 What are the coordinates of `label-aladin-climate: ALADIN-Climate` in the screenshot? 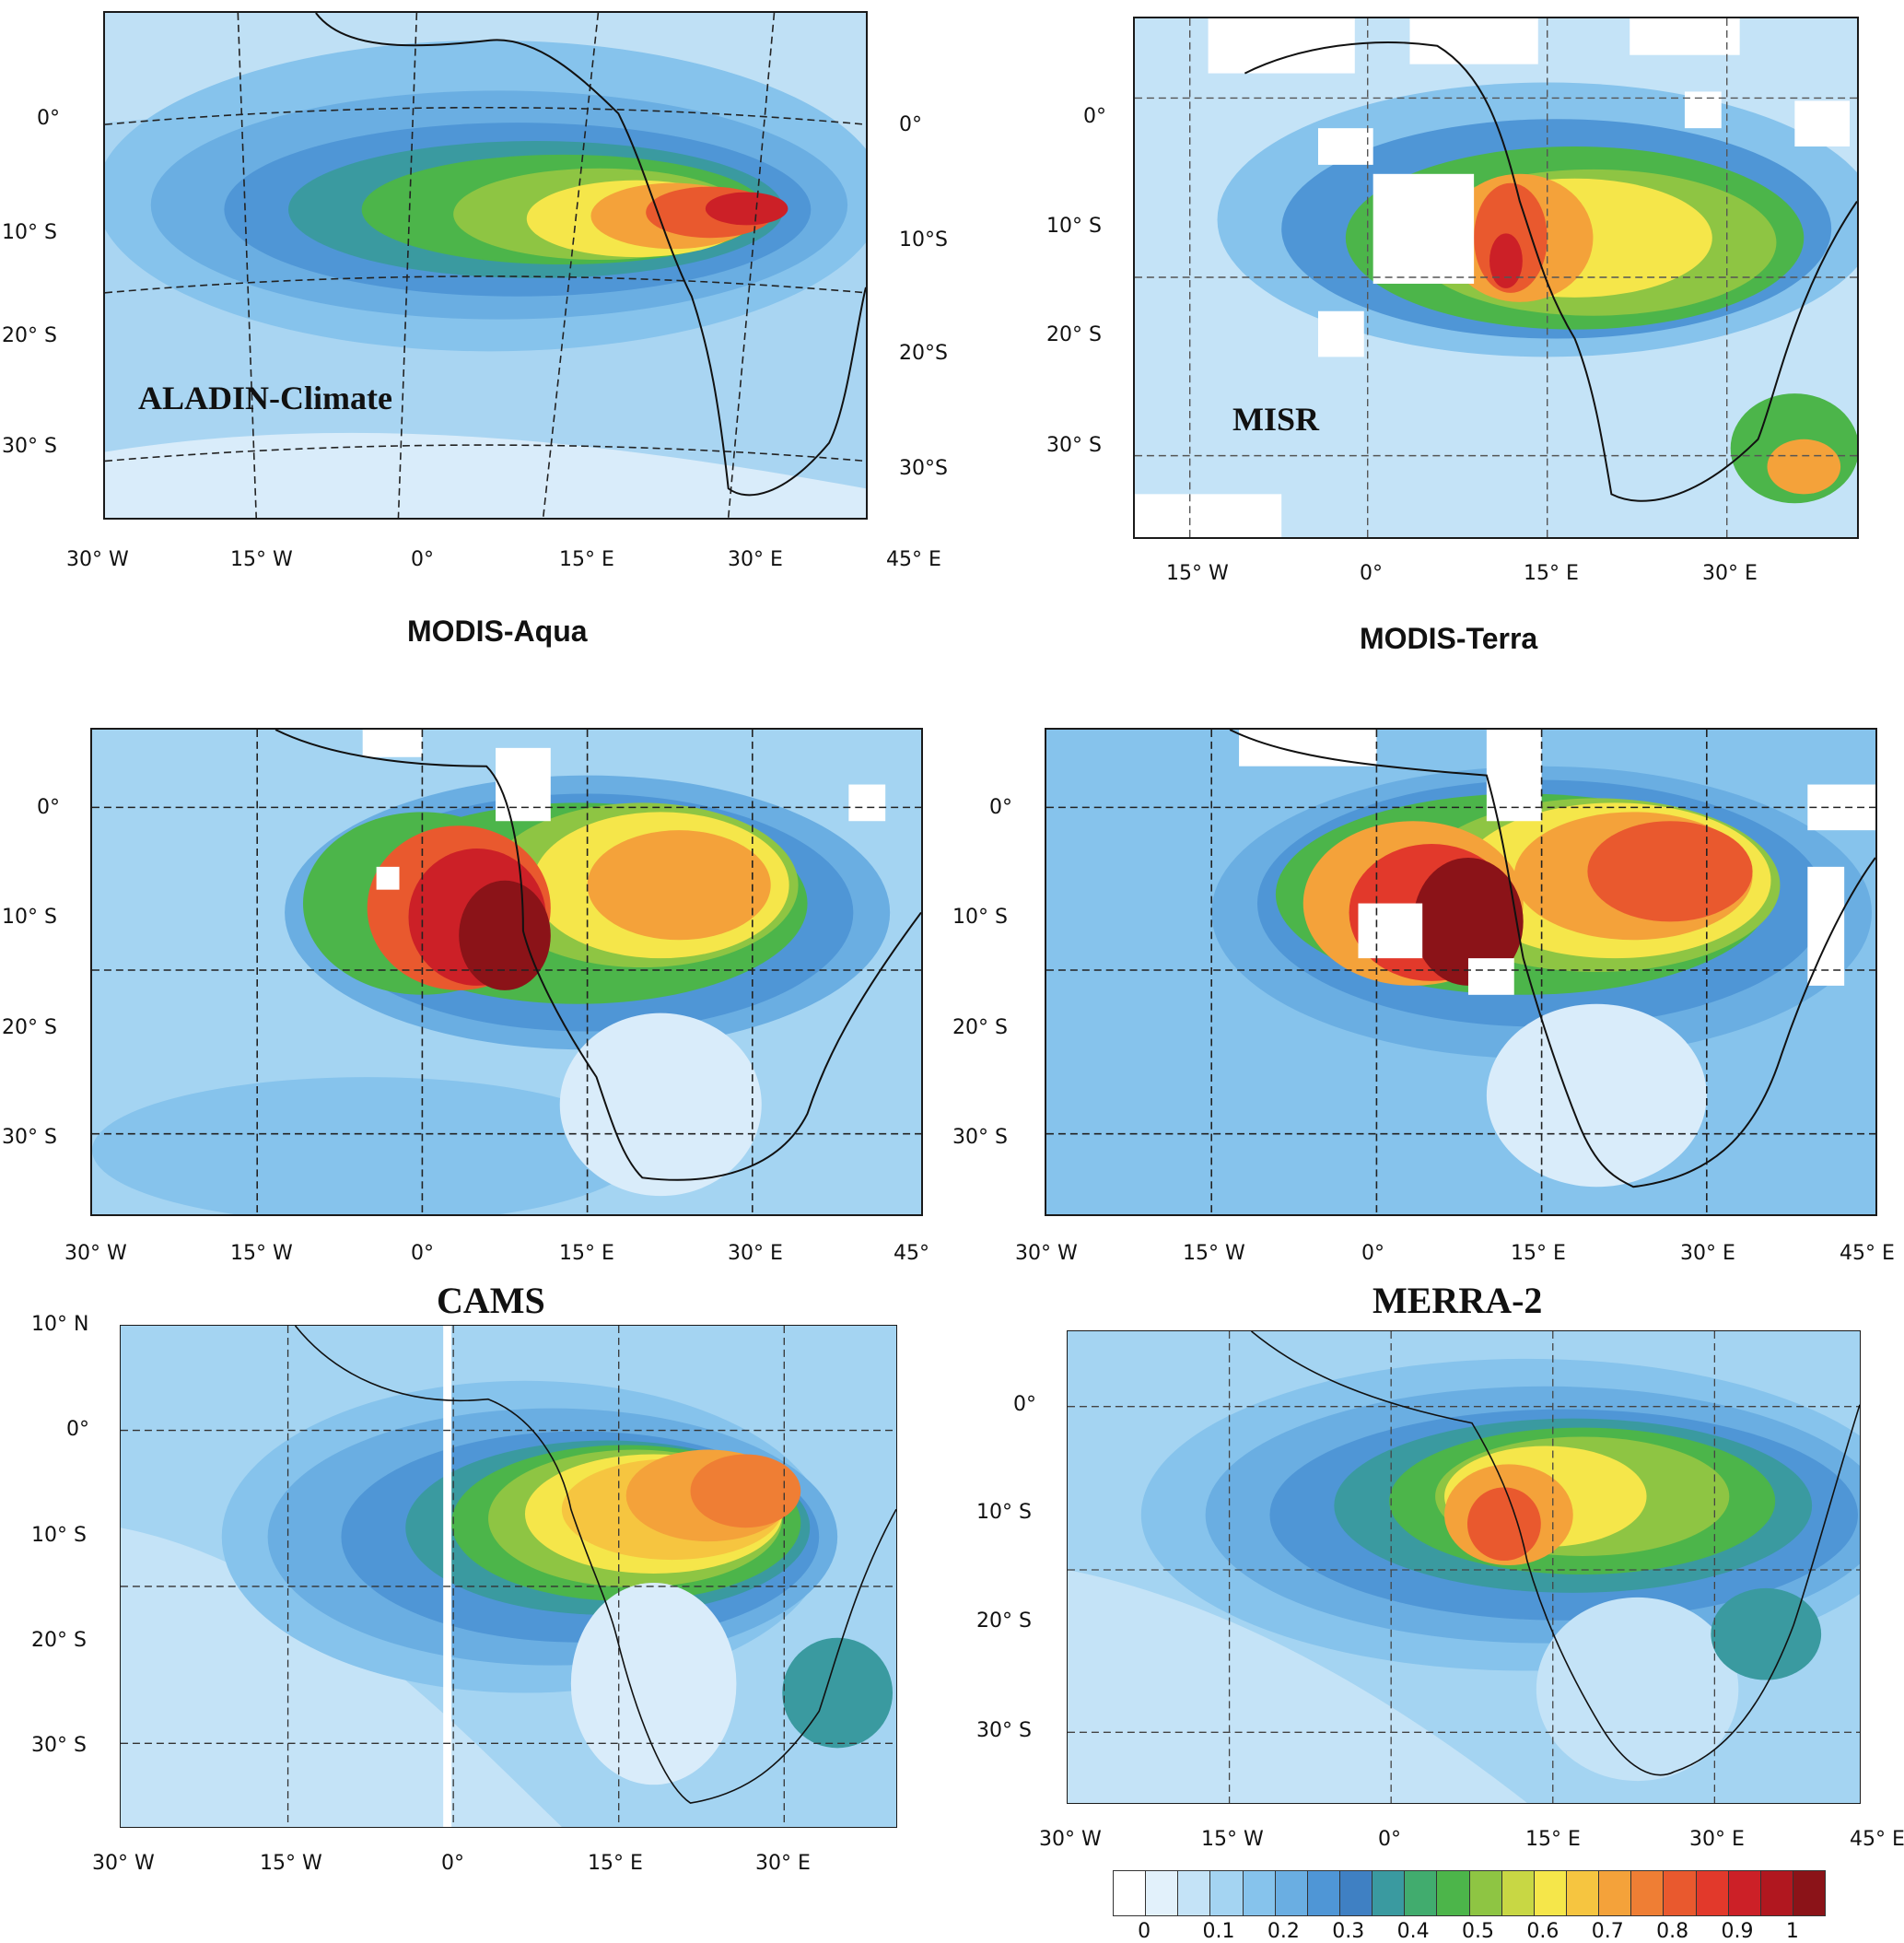 It's located at (265, 398).